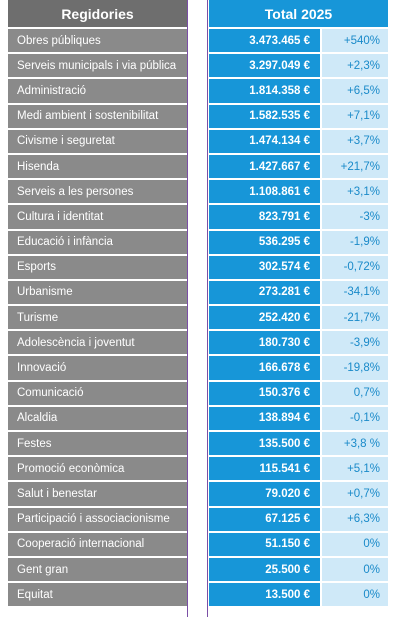  What do you see at coordinates (264, 519) in the screenshot?
I see `total-value: 67.125 €` at bounding box center [264, 519].